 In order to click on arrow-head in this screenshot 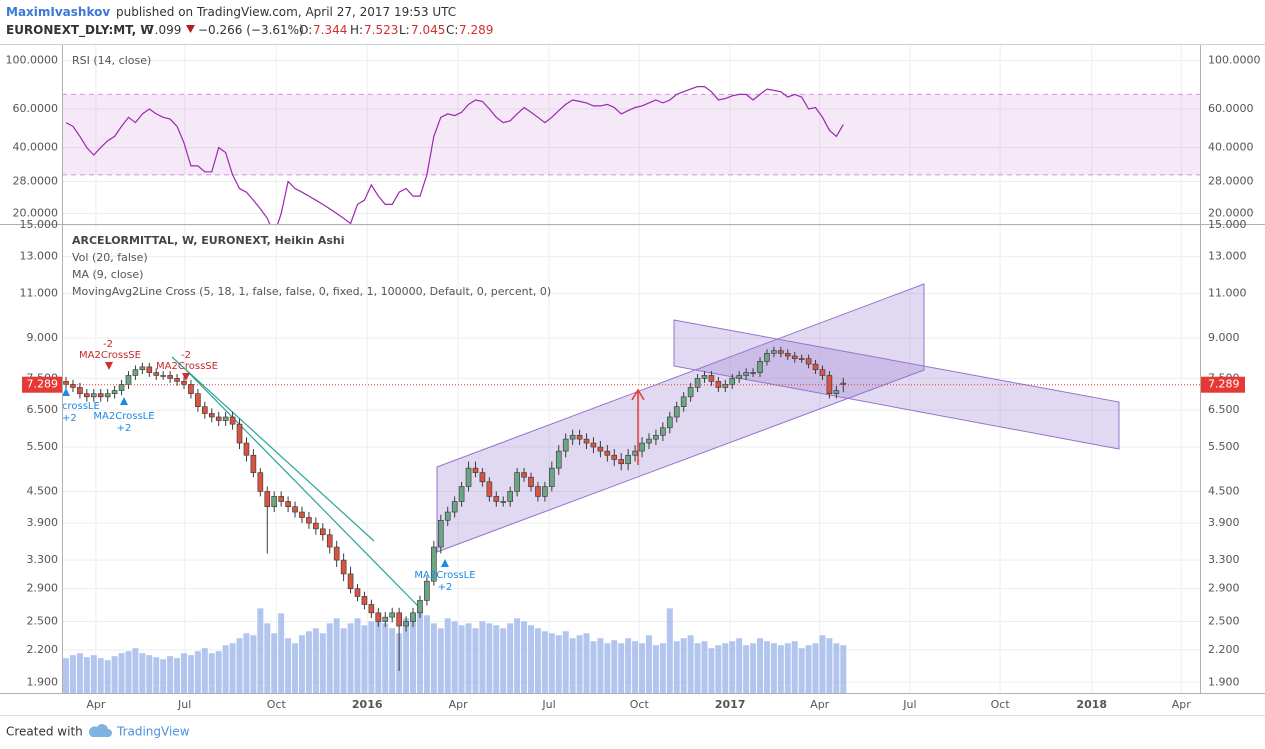, I will do `click(638, 394)`.